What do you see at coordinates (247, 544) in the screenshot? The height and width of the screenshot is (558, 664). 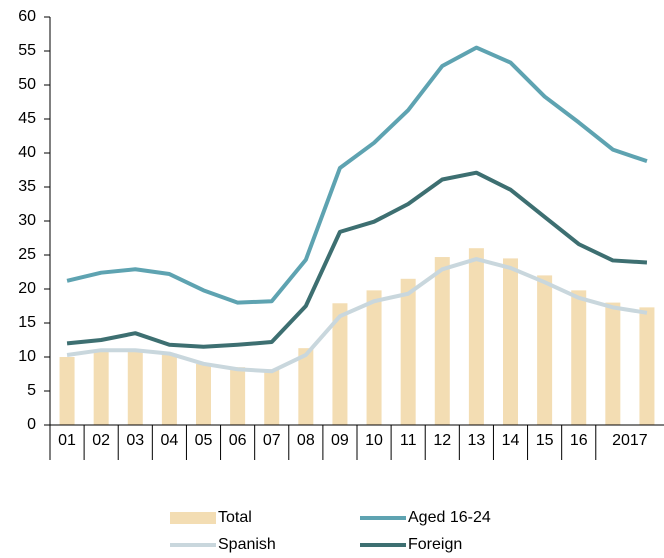 I see `legend-label: Spanish` at bounding box center [247, 544].